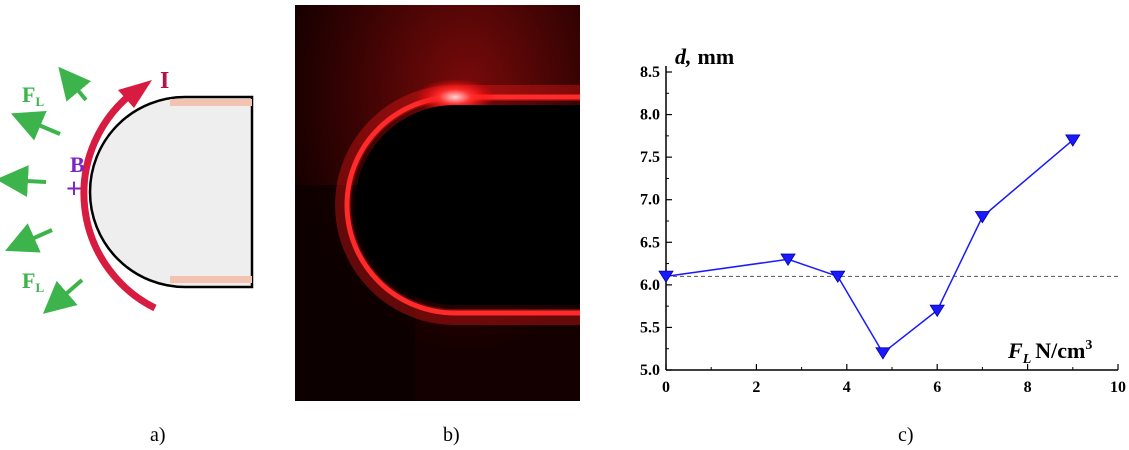  I want to click on force-label-top: FL, so click(33, 95).